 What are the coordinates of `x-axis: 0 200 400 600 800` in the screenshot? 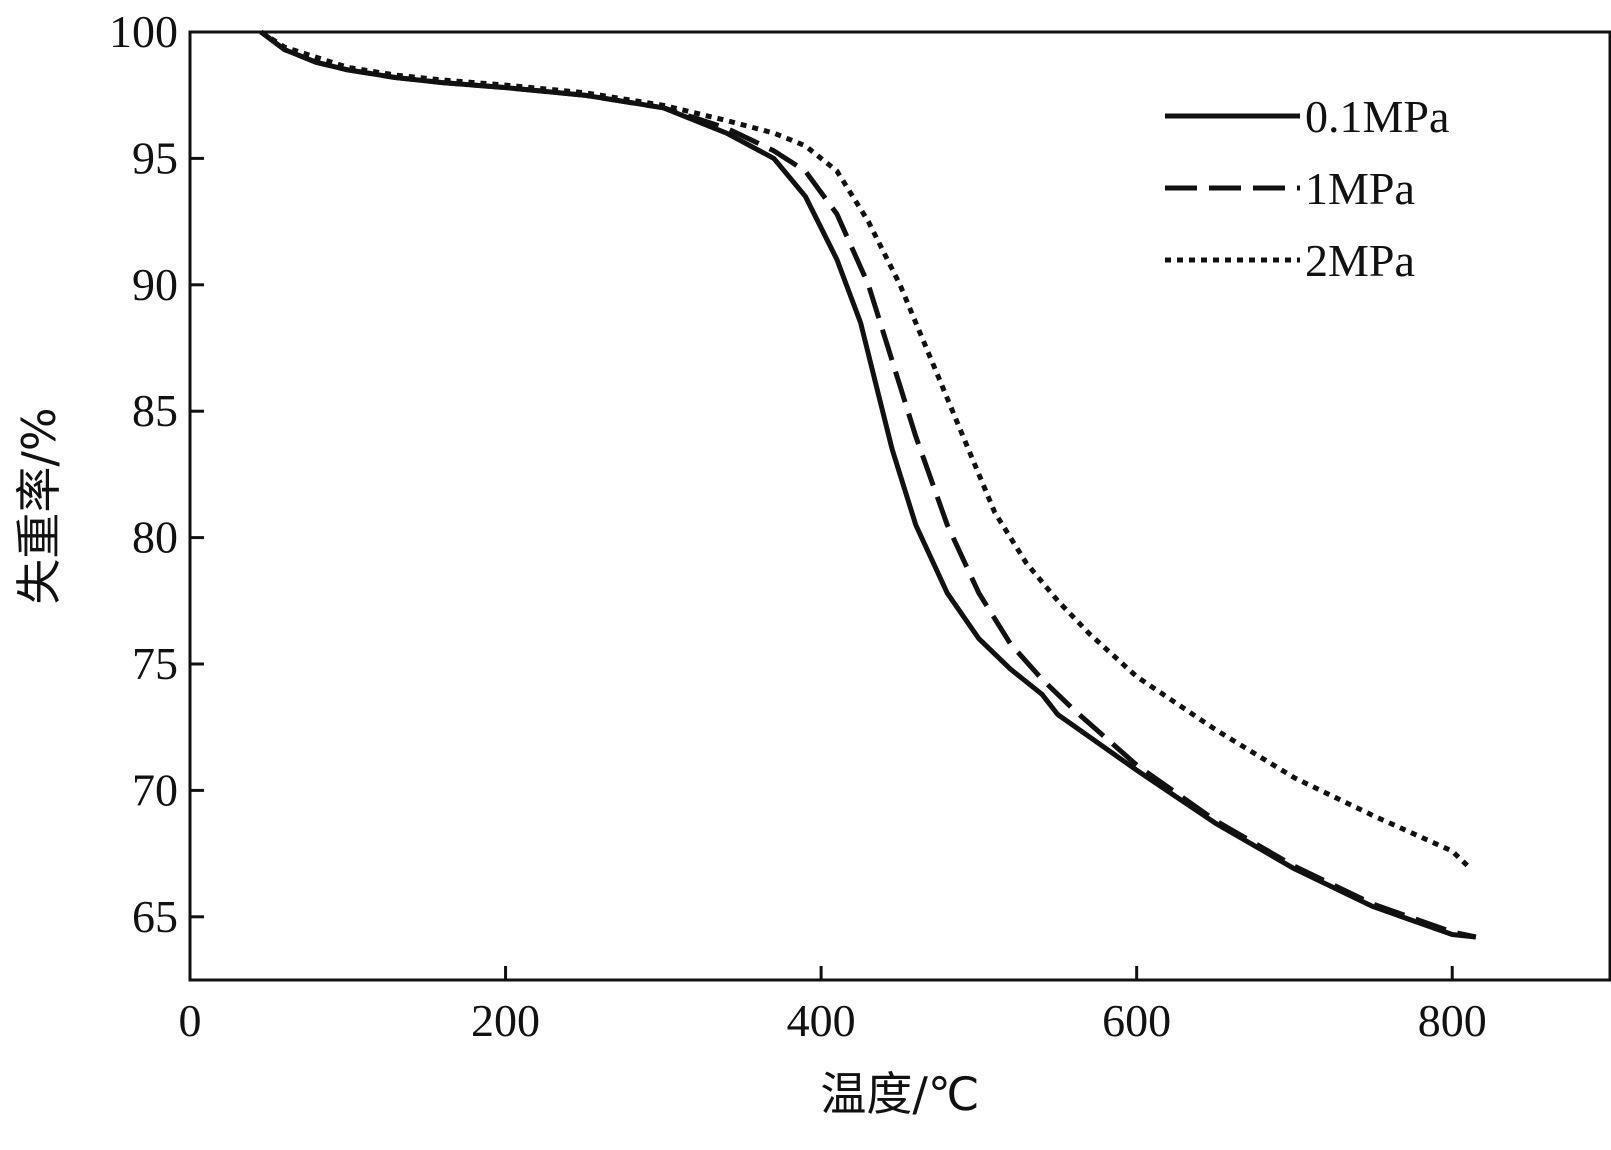 It's located at (833, 1006).